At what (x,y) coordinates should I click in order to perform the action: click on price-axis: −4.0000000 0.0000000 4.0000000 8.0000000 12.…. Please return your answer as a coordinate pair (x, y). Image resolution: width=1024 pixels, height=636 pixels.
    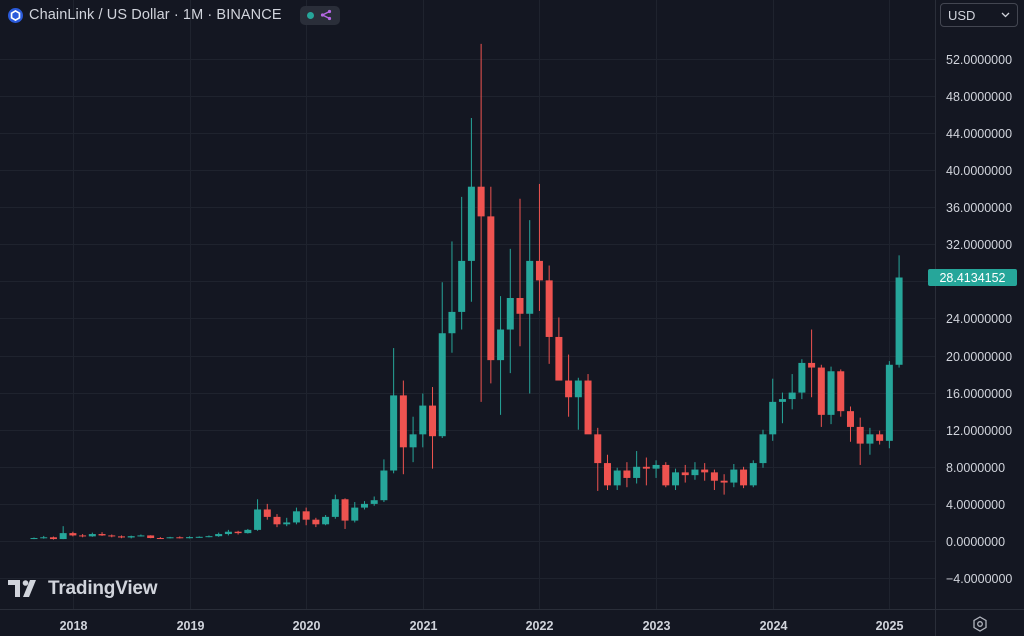
    Looking at the image, I should click on (979, 319).